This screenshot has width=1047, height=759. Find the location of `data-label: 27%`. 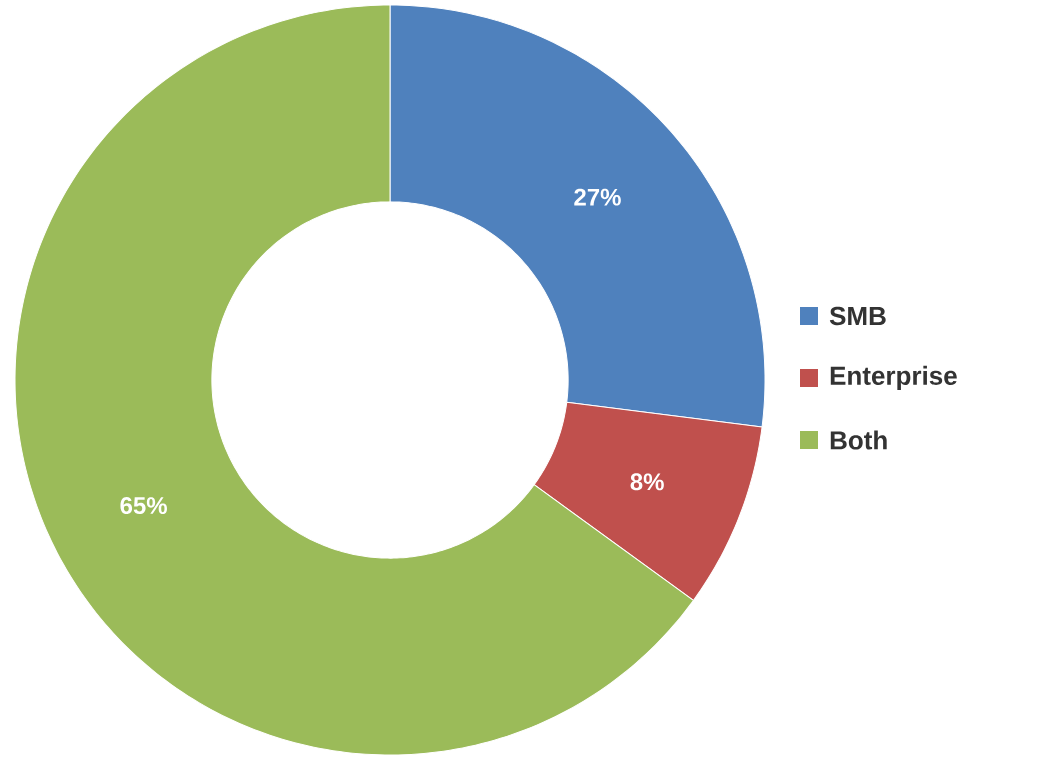

data-label: 27% is located at coordinates (597, 197).